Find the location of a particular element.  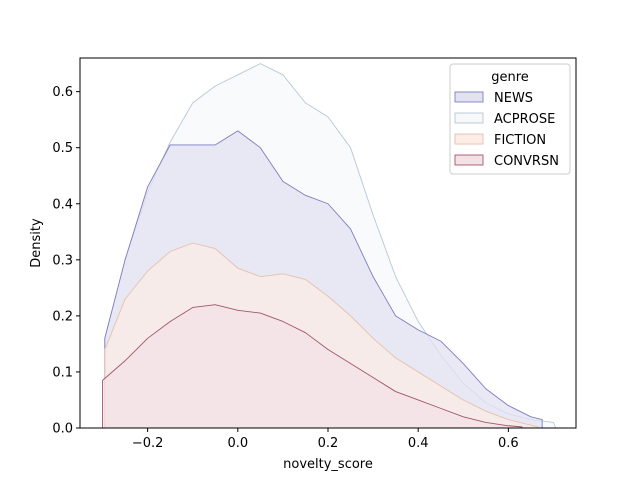

legend-swatch-news is located at coordinates (469, 97).